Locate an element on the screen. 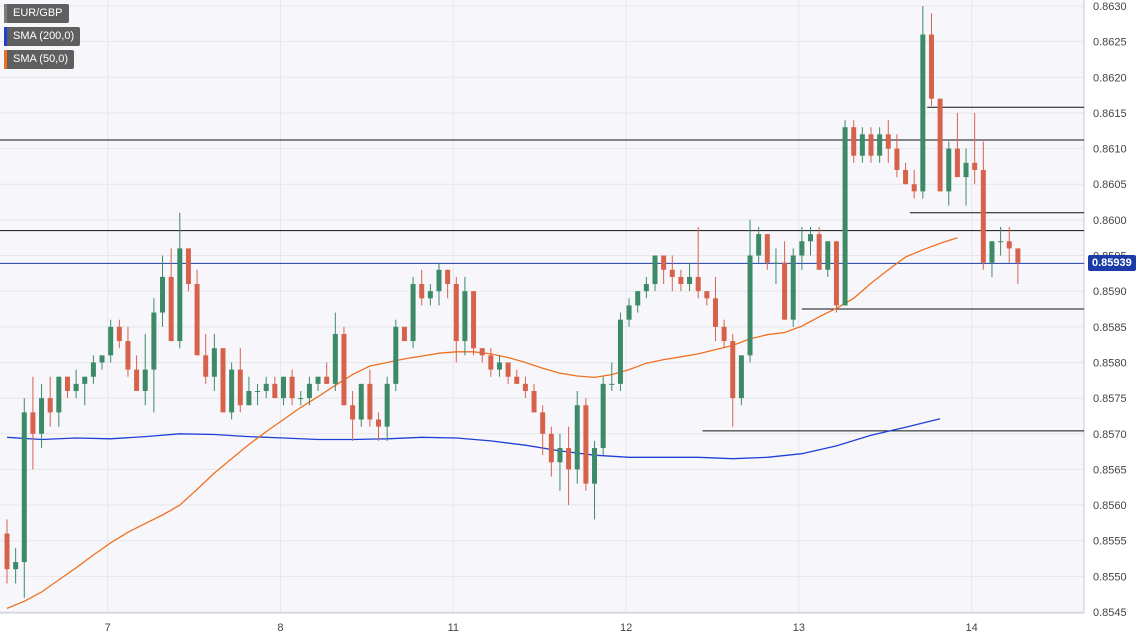 Image resolution: width=1138 pixels, height=637 pixels. y-tick-label: 0.8615 is located at coordinates (1110, 114).